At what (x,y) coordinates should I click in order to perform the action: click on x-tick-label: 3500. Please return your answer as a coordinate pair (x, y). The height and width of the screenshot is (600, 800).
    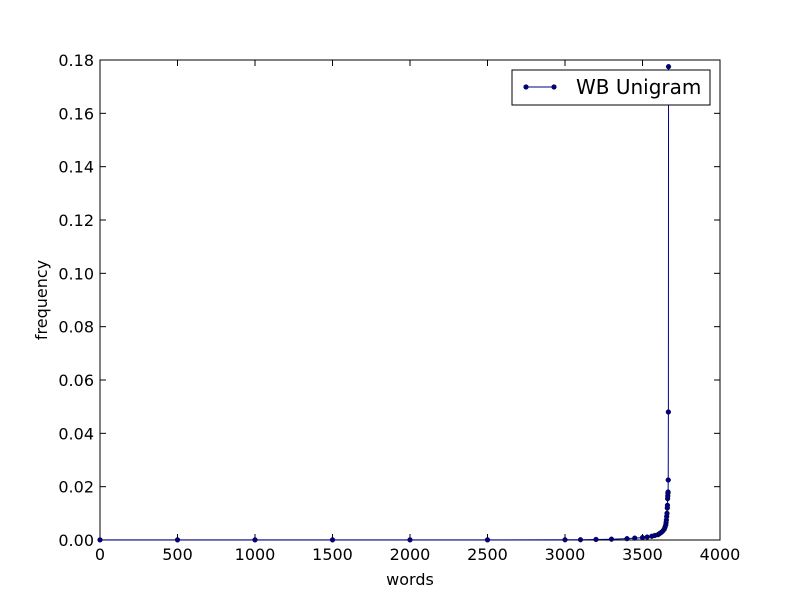
    Looking at the image, I should click on (642, 554).